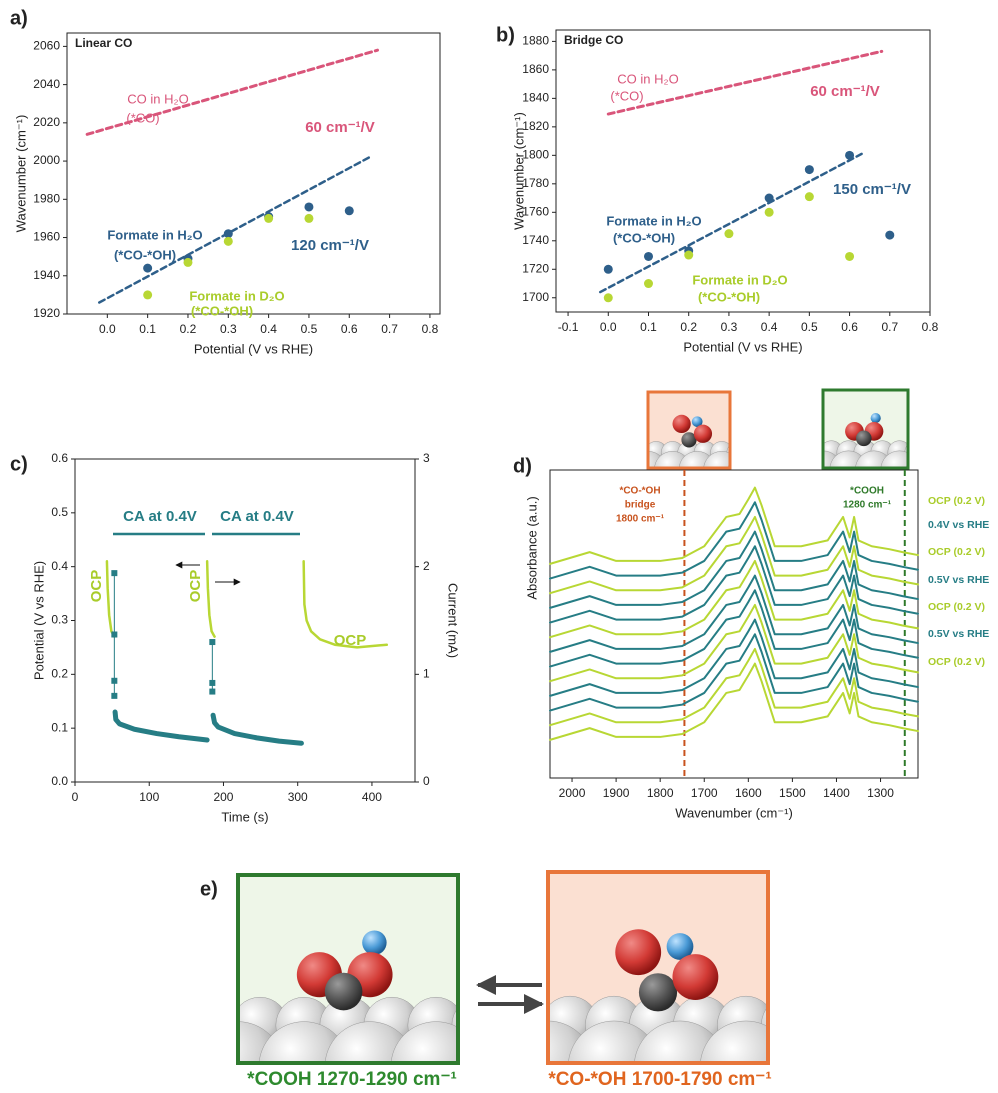 The width and height of the screenshot is (998, 1093). Describe the element at coordinates (107, 329) in the screenshot. I see `x-tick-label: 0.0` at that location.